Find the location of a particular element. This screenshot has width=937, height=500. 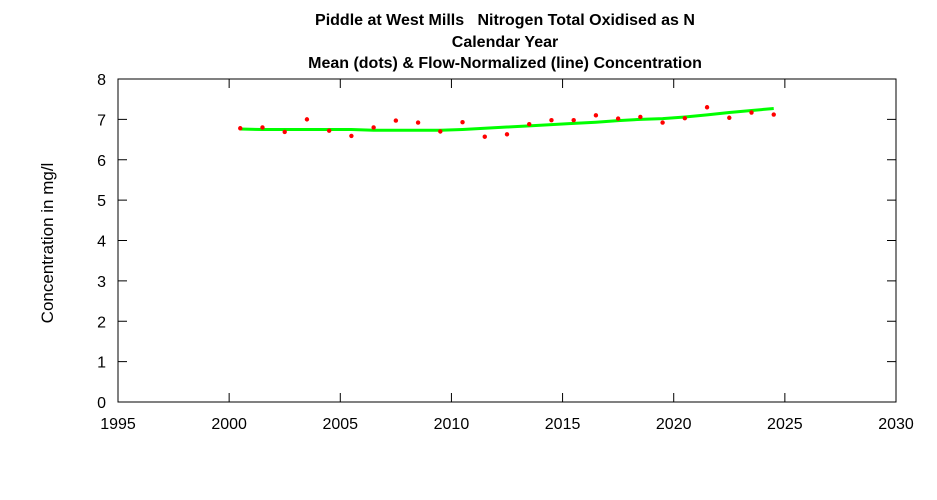

x-tick-label: 2015 is located at coordinates (563, 424).